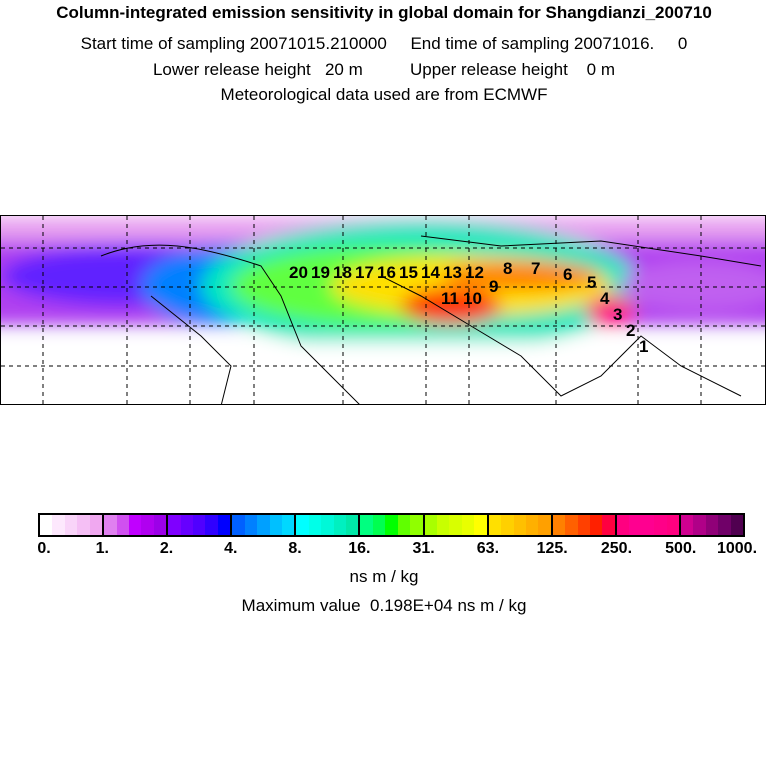 This screenshot has height=768, width=768. Describe the element at coordinates (737, 548) in the screenshot. I see `colorbar-tick-label: 1000.` at that location.